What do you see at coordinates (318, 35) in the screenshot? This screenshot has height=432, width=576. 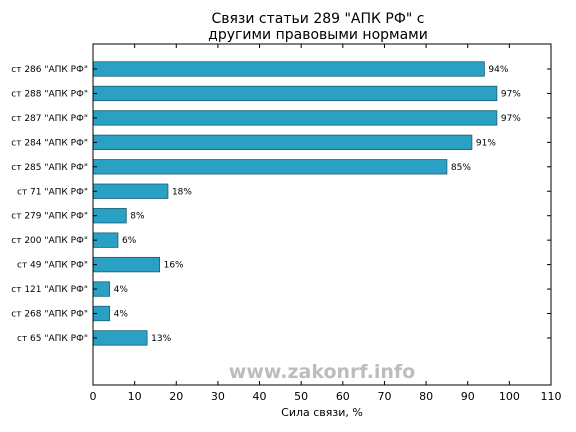 I see `chart-title-line-2: другими правовыми нормами` at bounding box center [318, 35].